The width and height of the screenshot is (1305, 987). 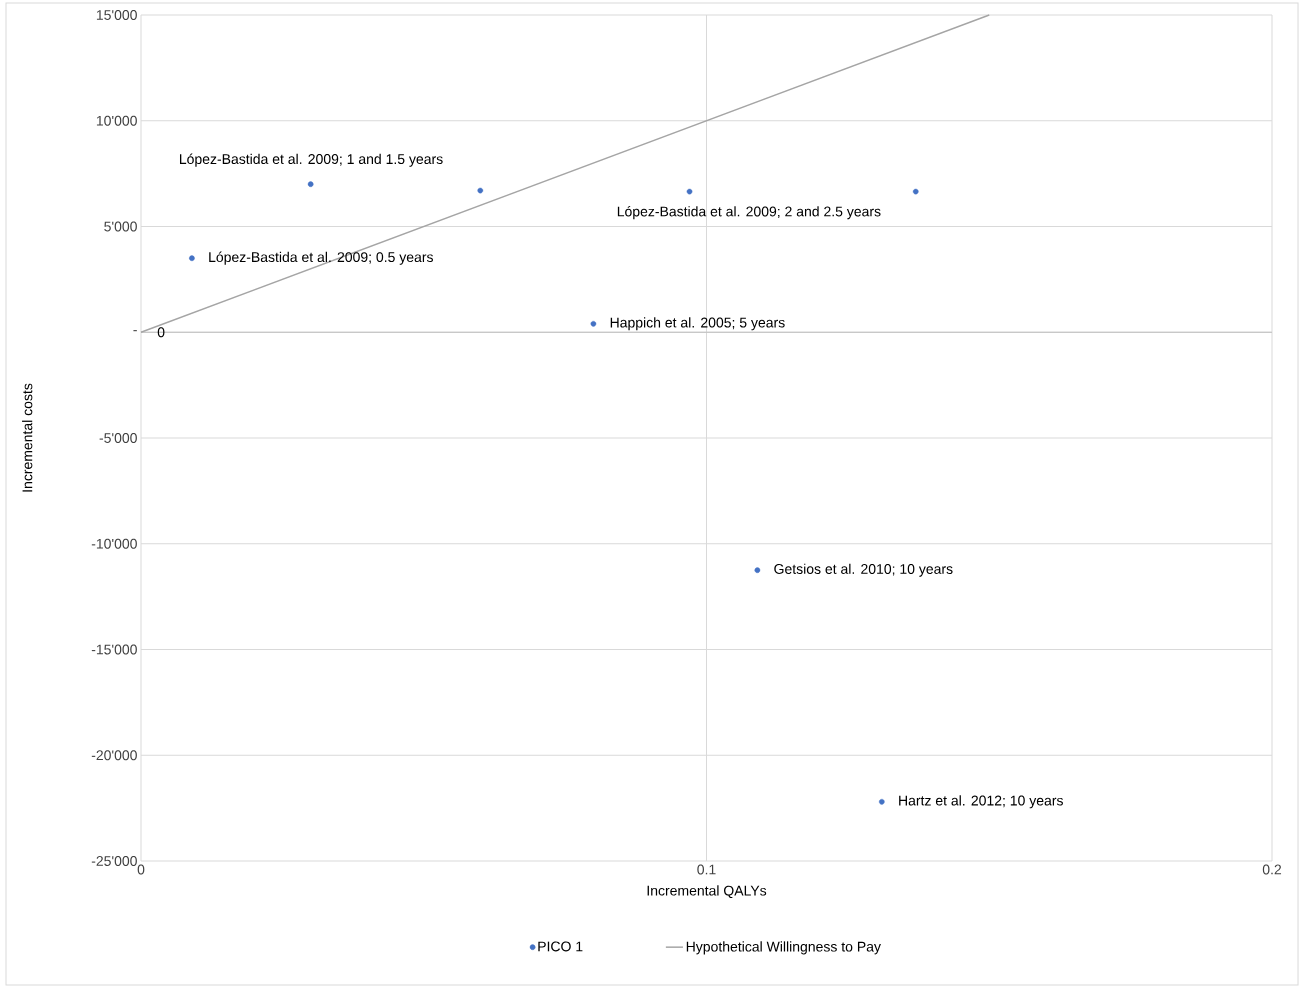 What do you see at coordinates (981, 802) in the screenshot?
I see `annotation: Hartz et al. 2012; 10 years` at bounding box center [981, 802].